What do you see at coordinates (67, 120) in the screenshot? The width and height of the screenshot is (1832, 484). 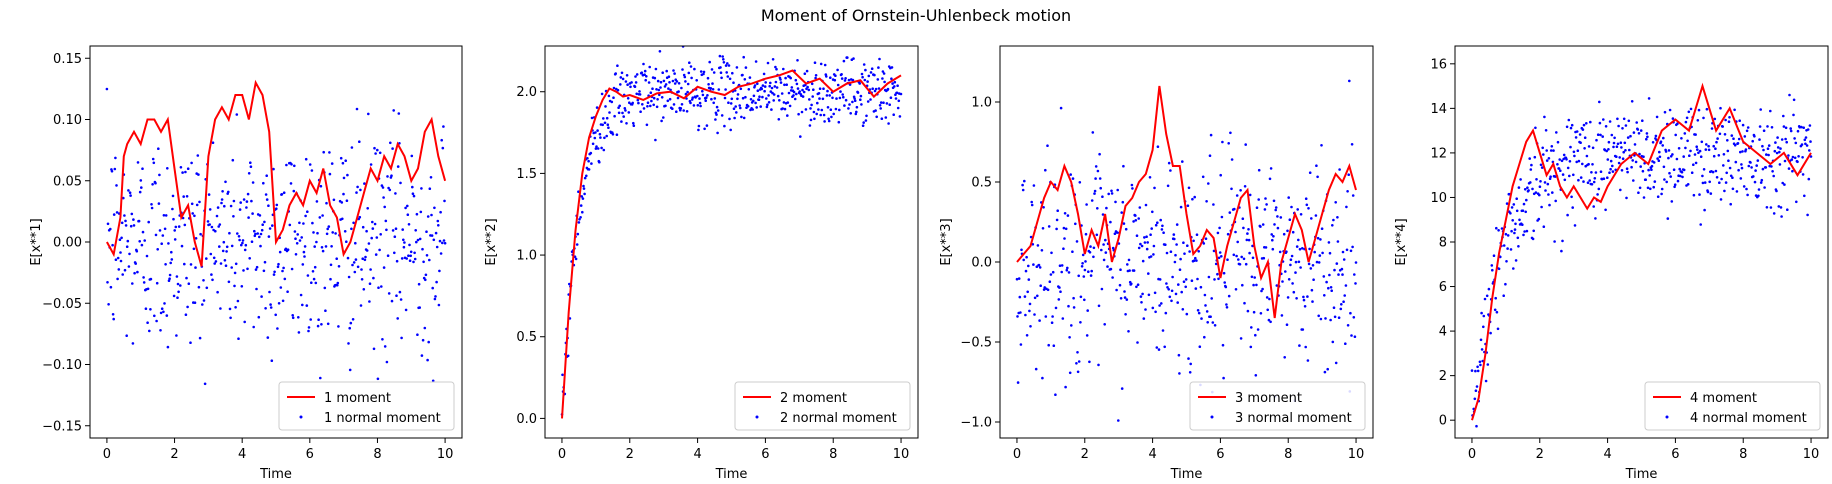 I see `y-tick-label: 0.10` at bounding box center [67, 120].